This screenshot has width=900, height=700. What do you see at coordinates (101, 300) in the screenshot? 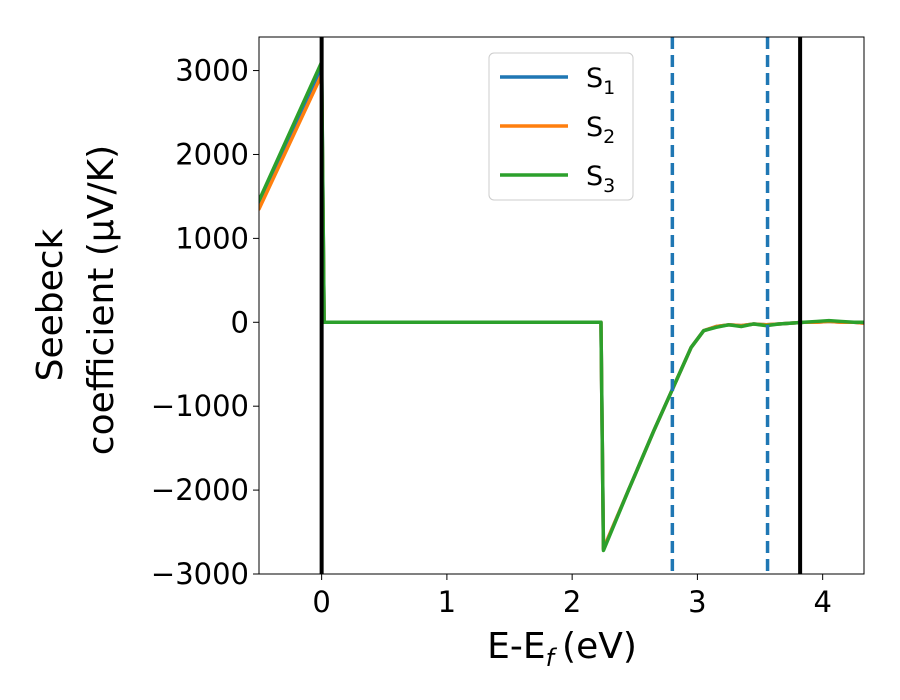
I see `y-axis-label-line2: coefficient (μV/K)` at bounding box center [101, 300].